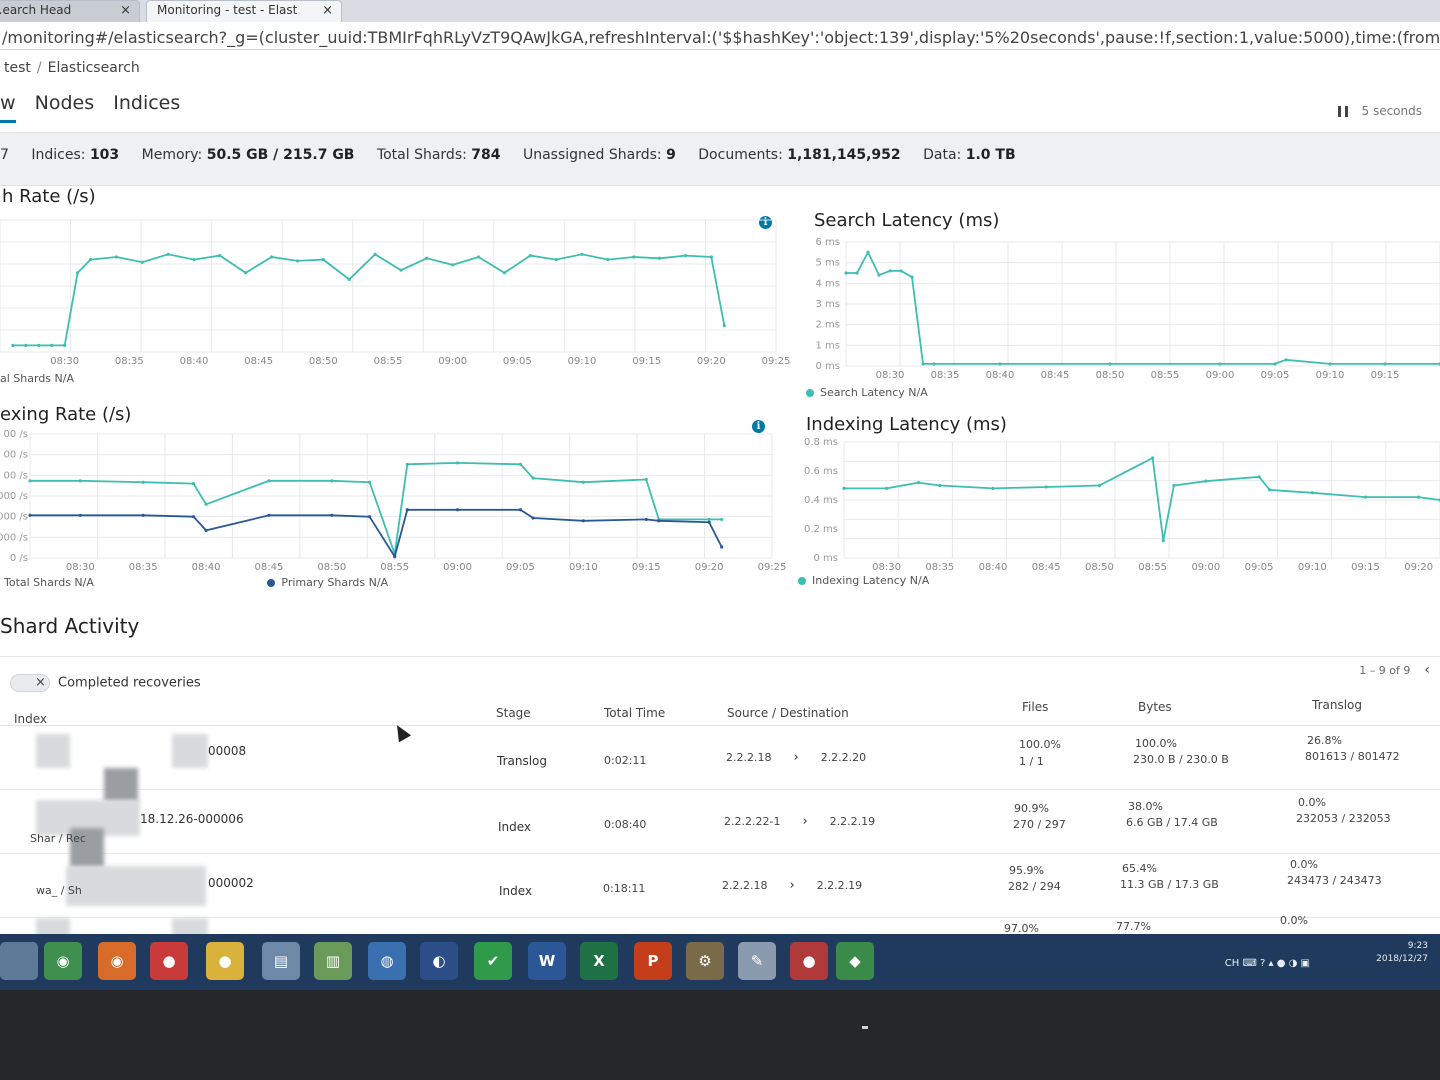 The width and height of the screenshot is (1440, 1080). Describe the element at coordinates (788, 713) in the screenshot. I see `col-source-destination: Source / Destination` at that location.